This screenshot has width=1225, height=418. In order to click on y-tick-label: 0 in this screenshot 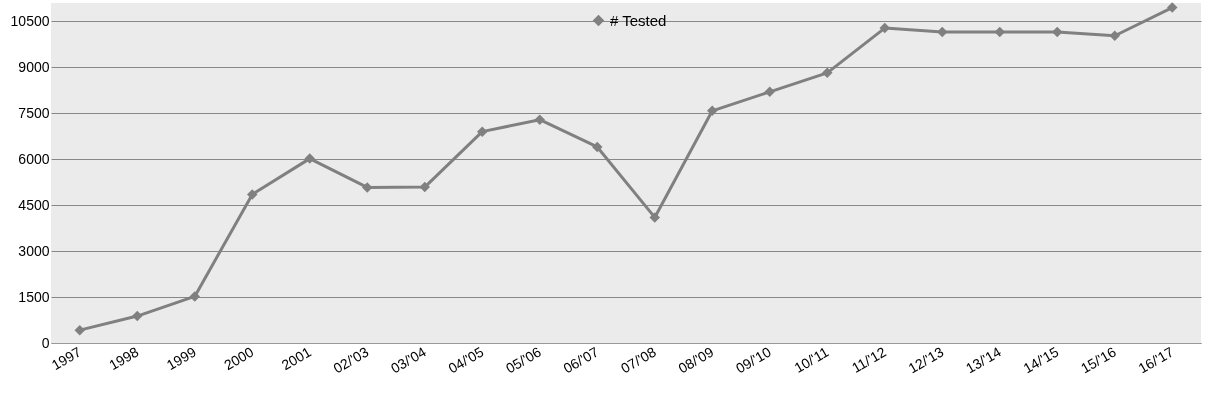, I will do `click(45, 342)`.